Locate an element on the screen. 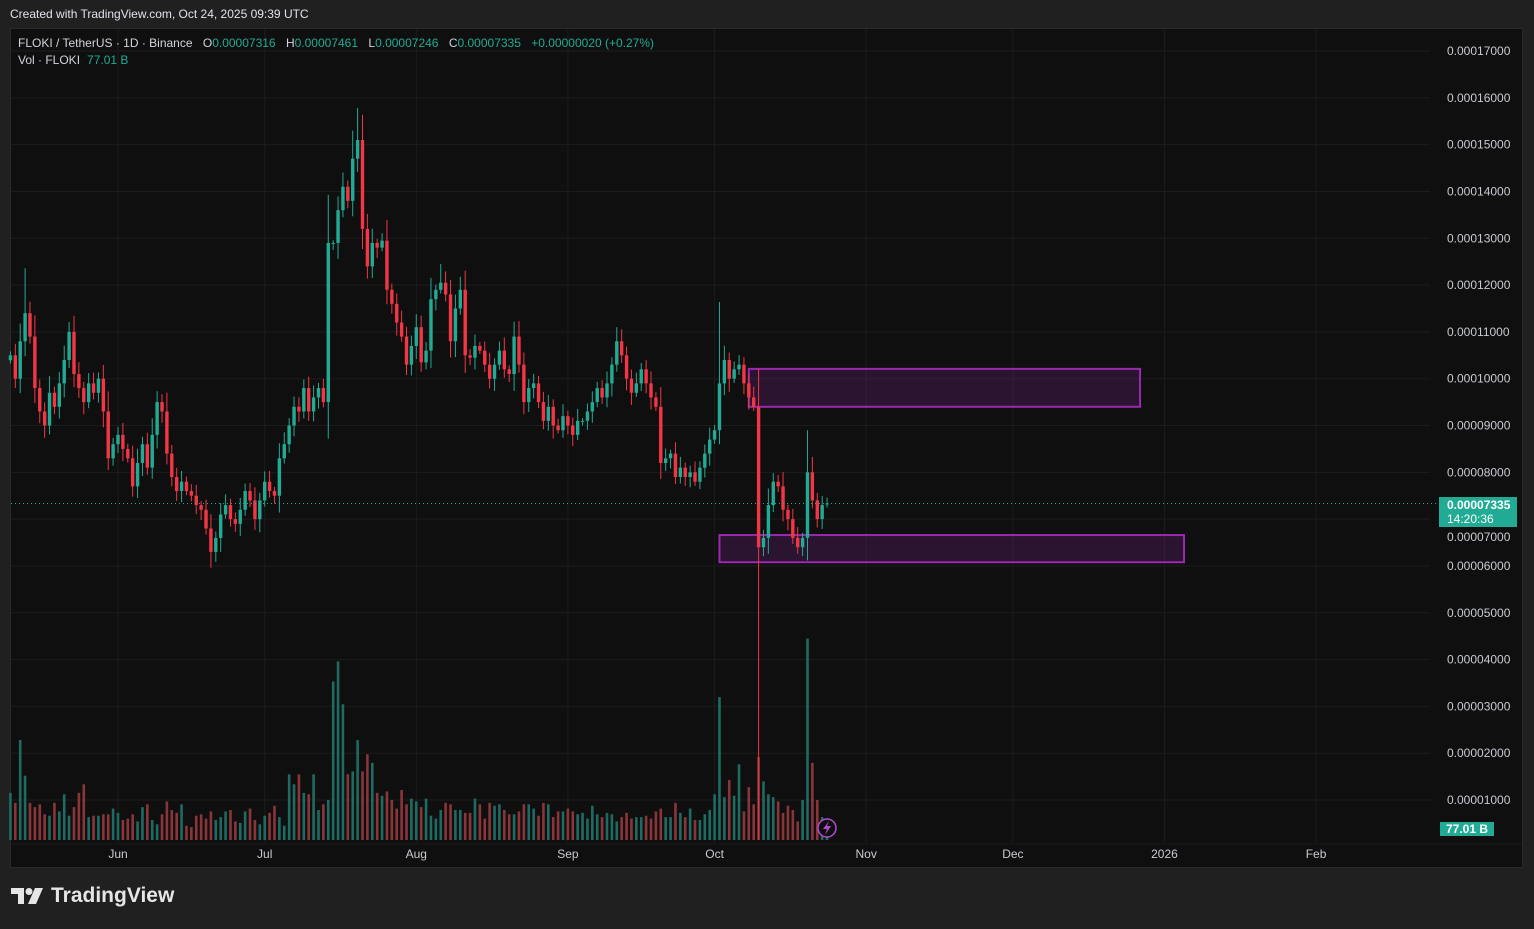  high-label: H is located at coordinates (290, 43).